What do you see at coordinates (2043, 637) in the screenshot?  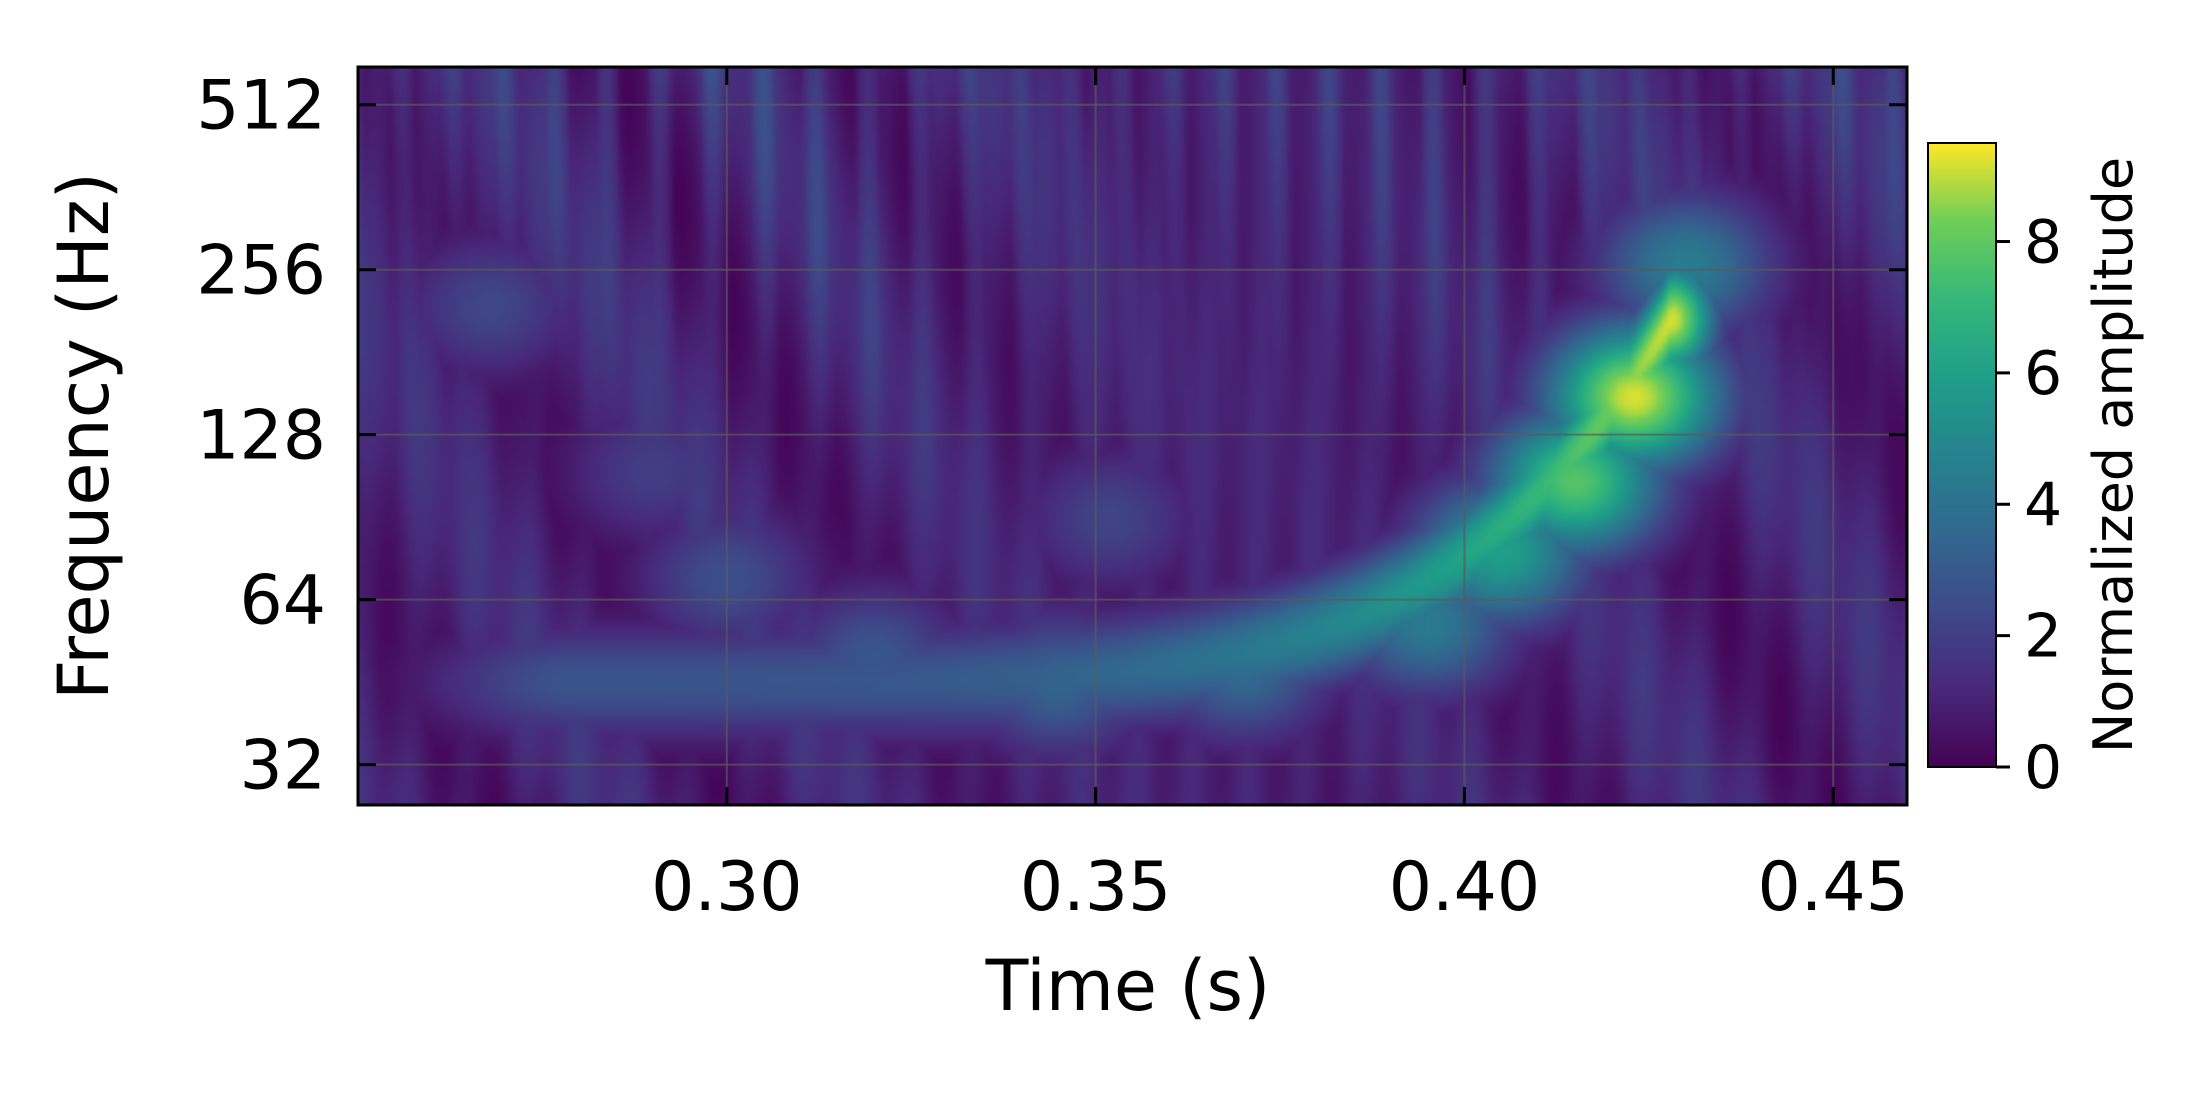 I see `colorbar-tick-label: 2` at bounding box center [2043, 637].